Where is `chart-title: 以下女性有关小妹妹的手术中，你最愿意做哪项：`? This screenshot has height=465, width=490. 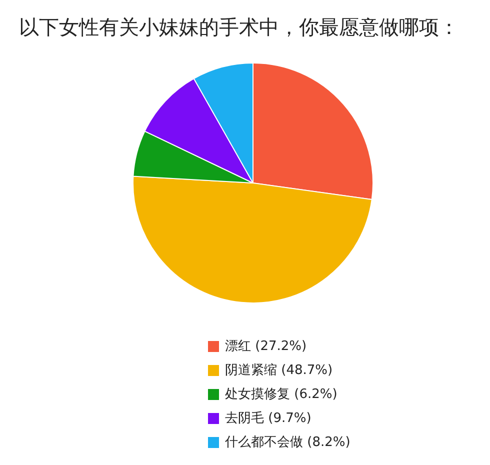
chart-title: 以下女性有关小妹妹的手术中，你最愿意做哪项： is located at coordinates (239, 27).